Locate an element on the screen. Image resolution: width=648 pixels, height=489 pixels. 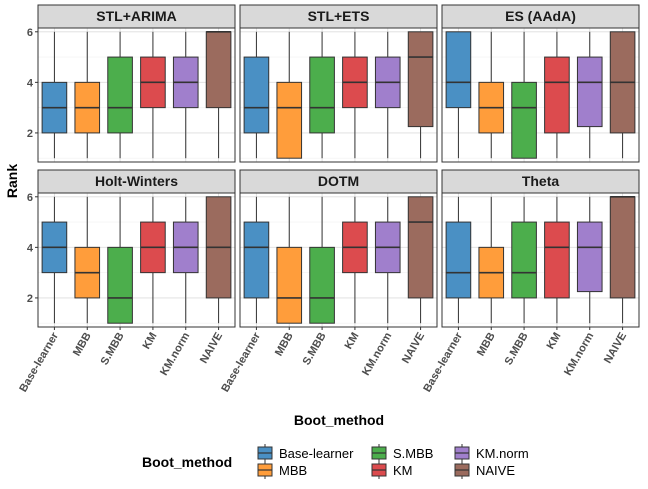
panel-title: DOTM is located at coordinates (338, 181).